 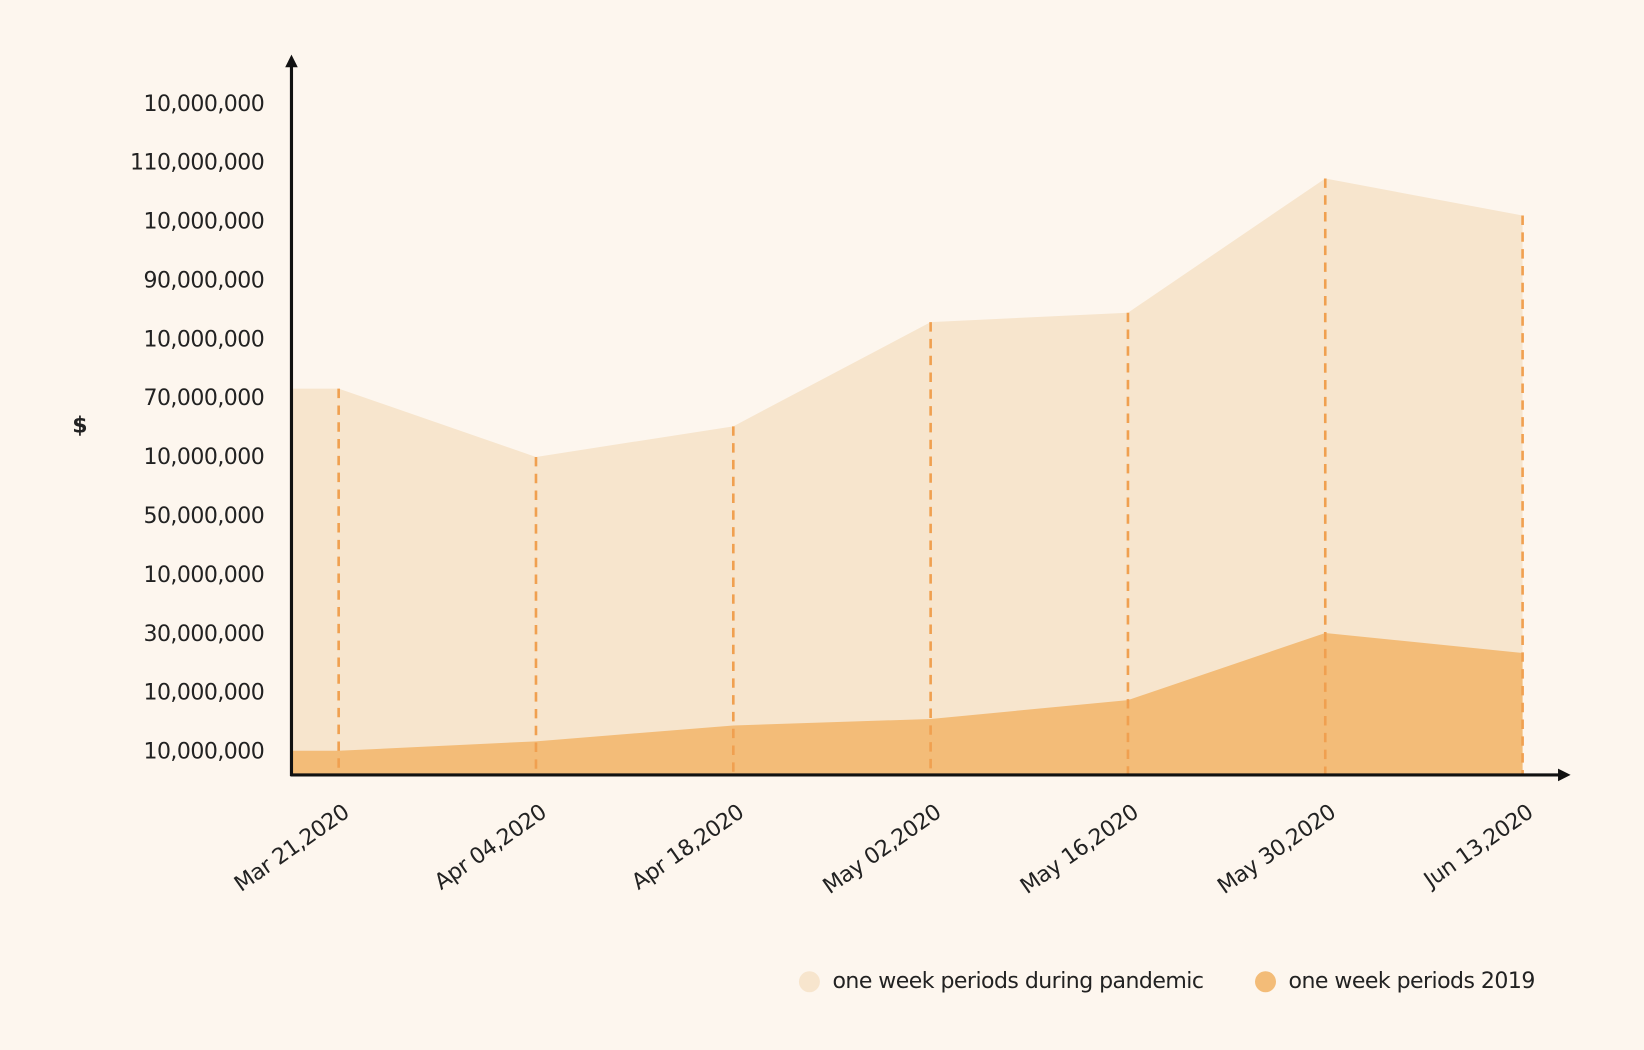 What do you see at coordinates (197, 163) in the screenshot?
I see `y-tick-label: 110,000,000` at bounding box center [197, 163].